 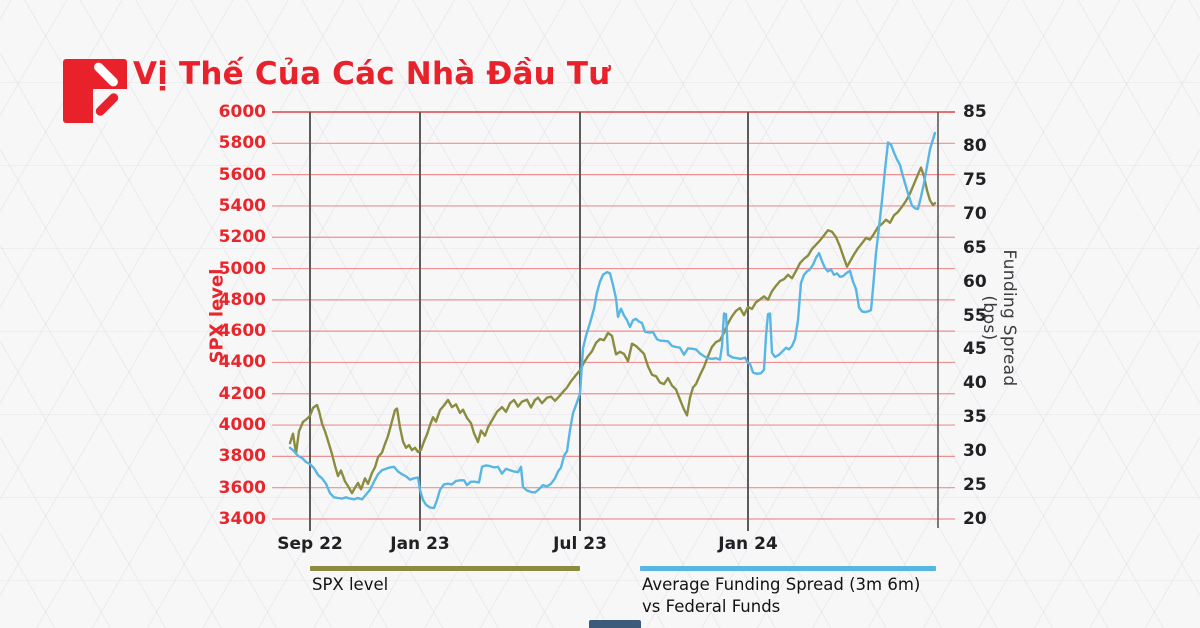 What do you see at coordinates (242, 425) in the screenshot?
I see `left-axis-tick-label: 4000` at bounding box center [242, 425].